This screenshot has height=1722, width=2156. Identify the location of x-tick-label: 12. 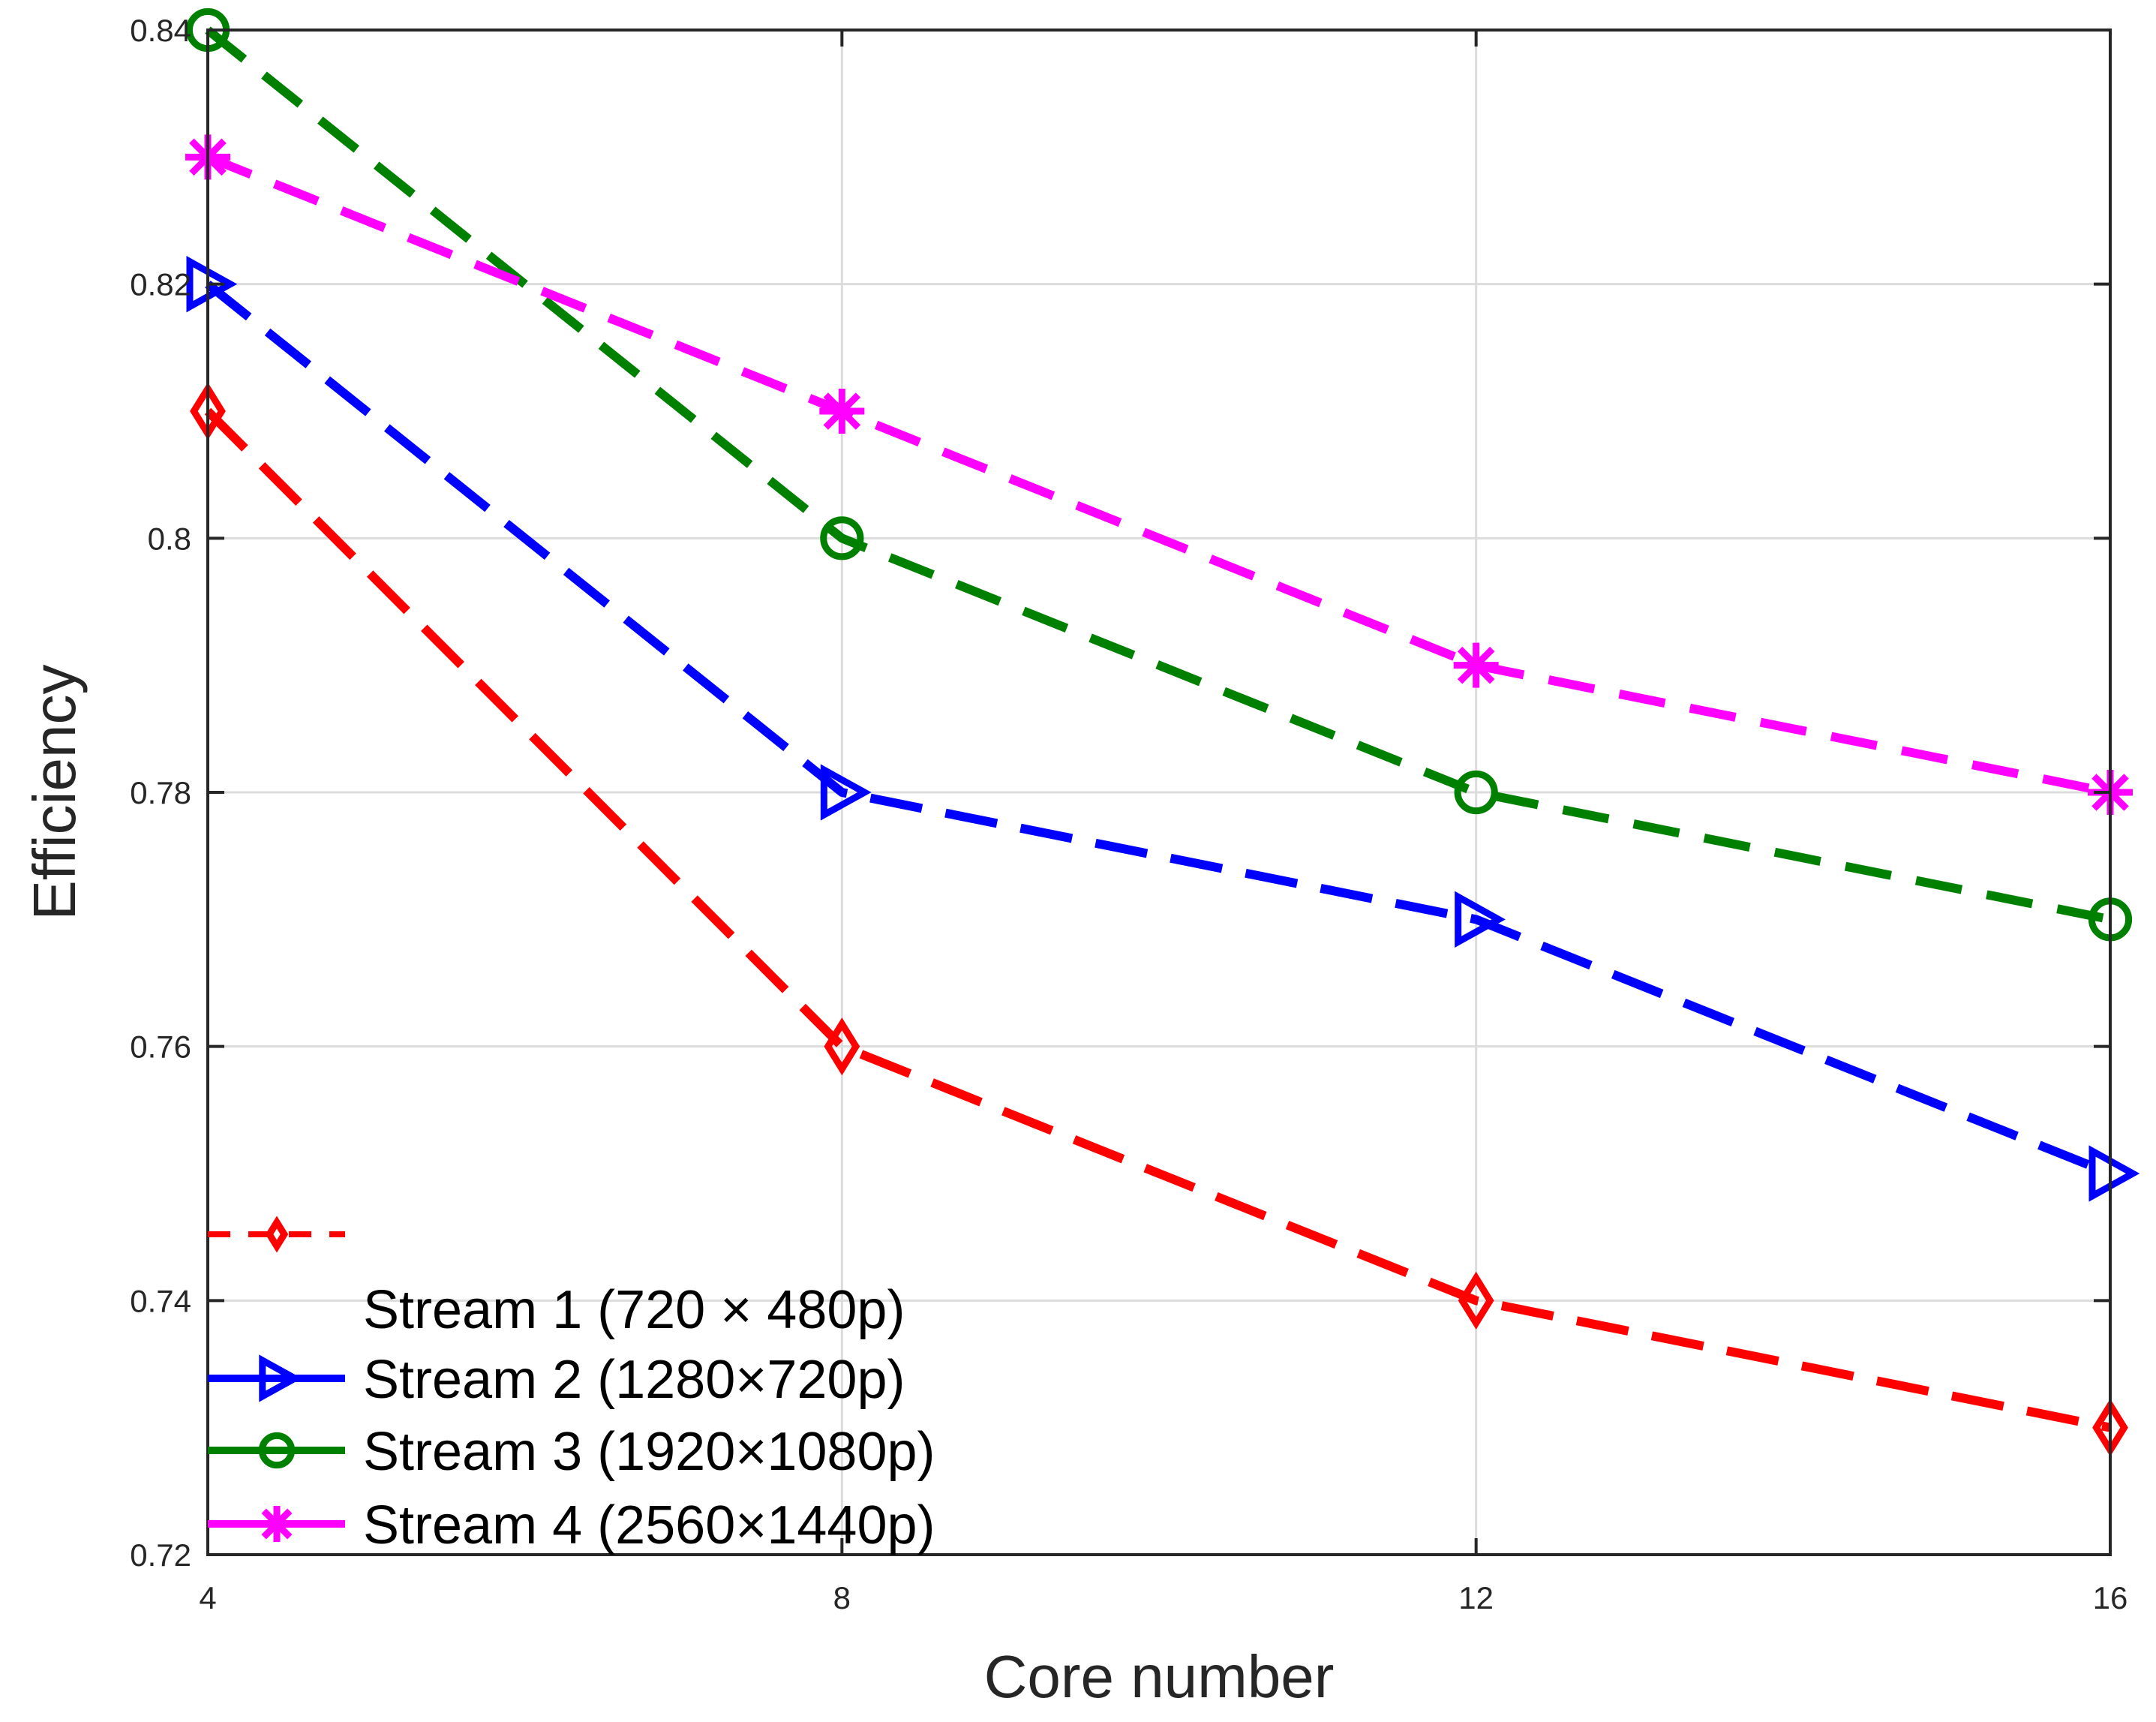
(1476, 1597).